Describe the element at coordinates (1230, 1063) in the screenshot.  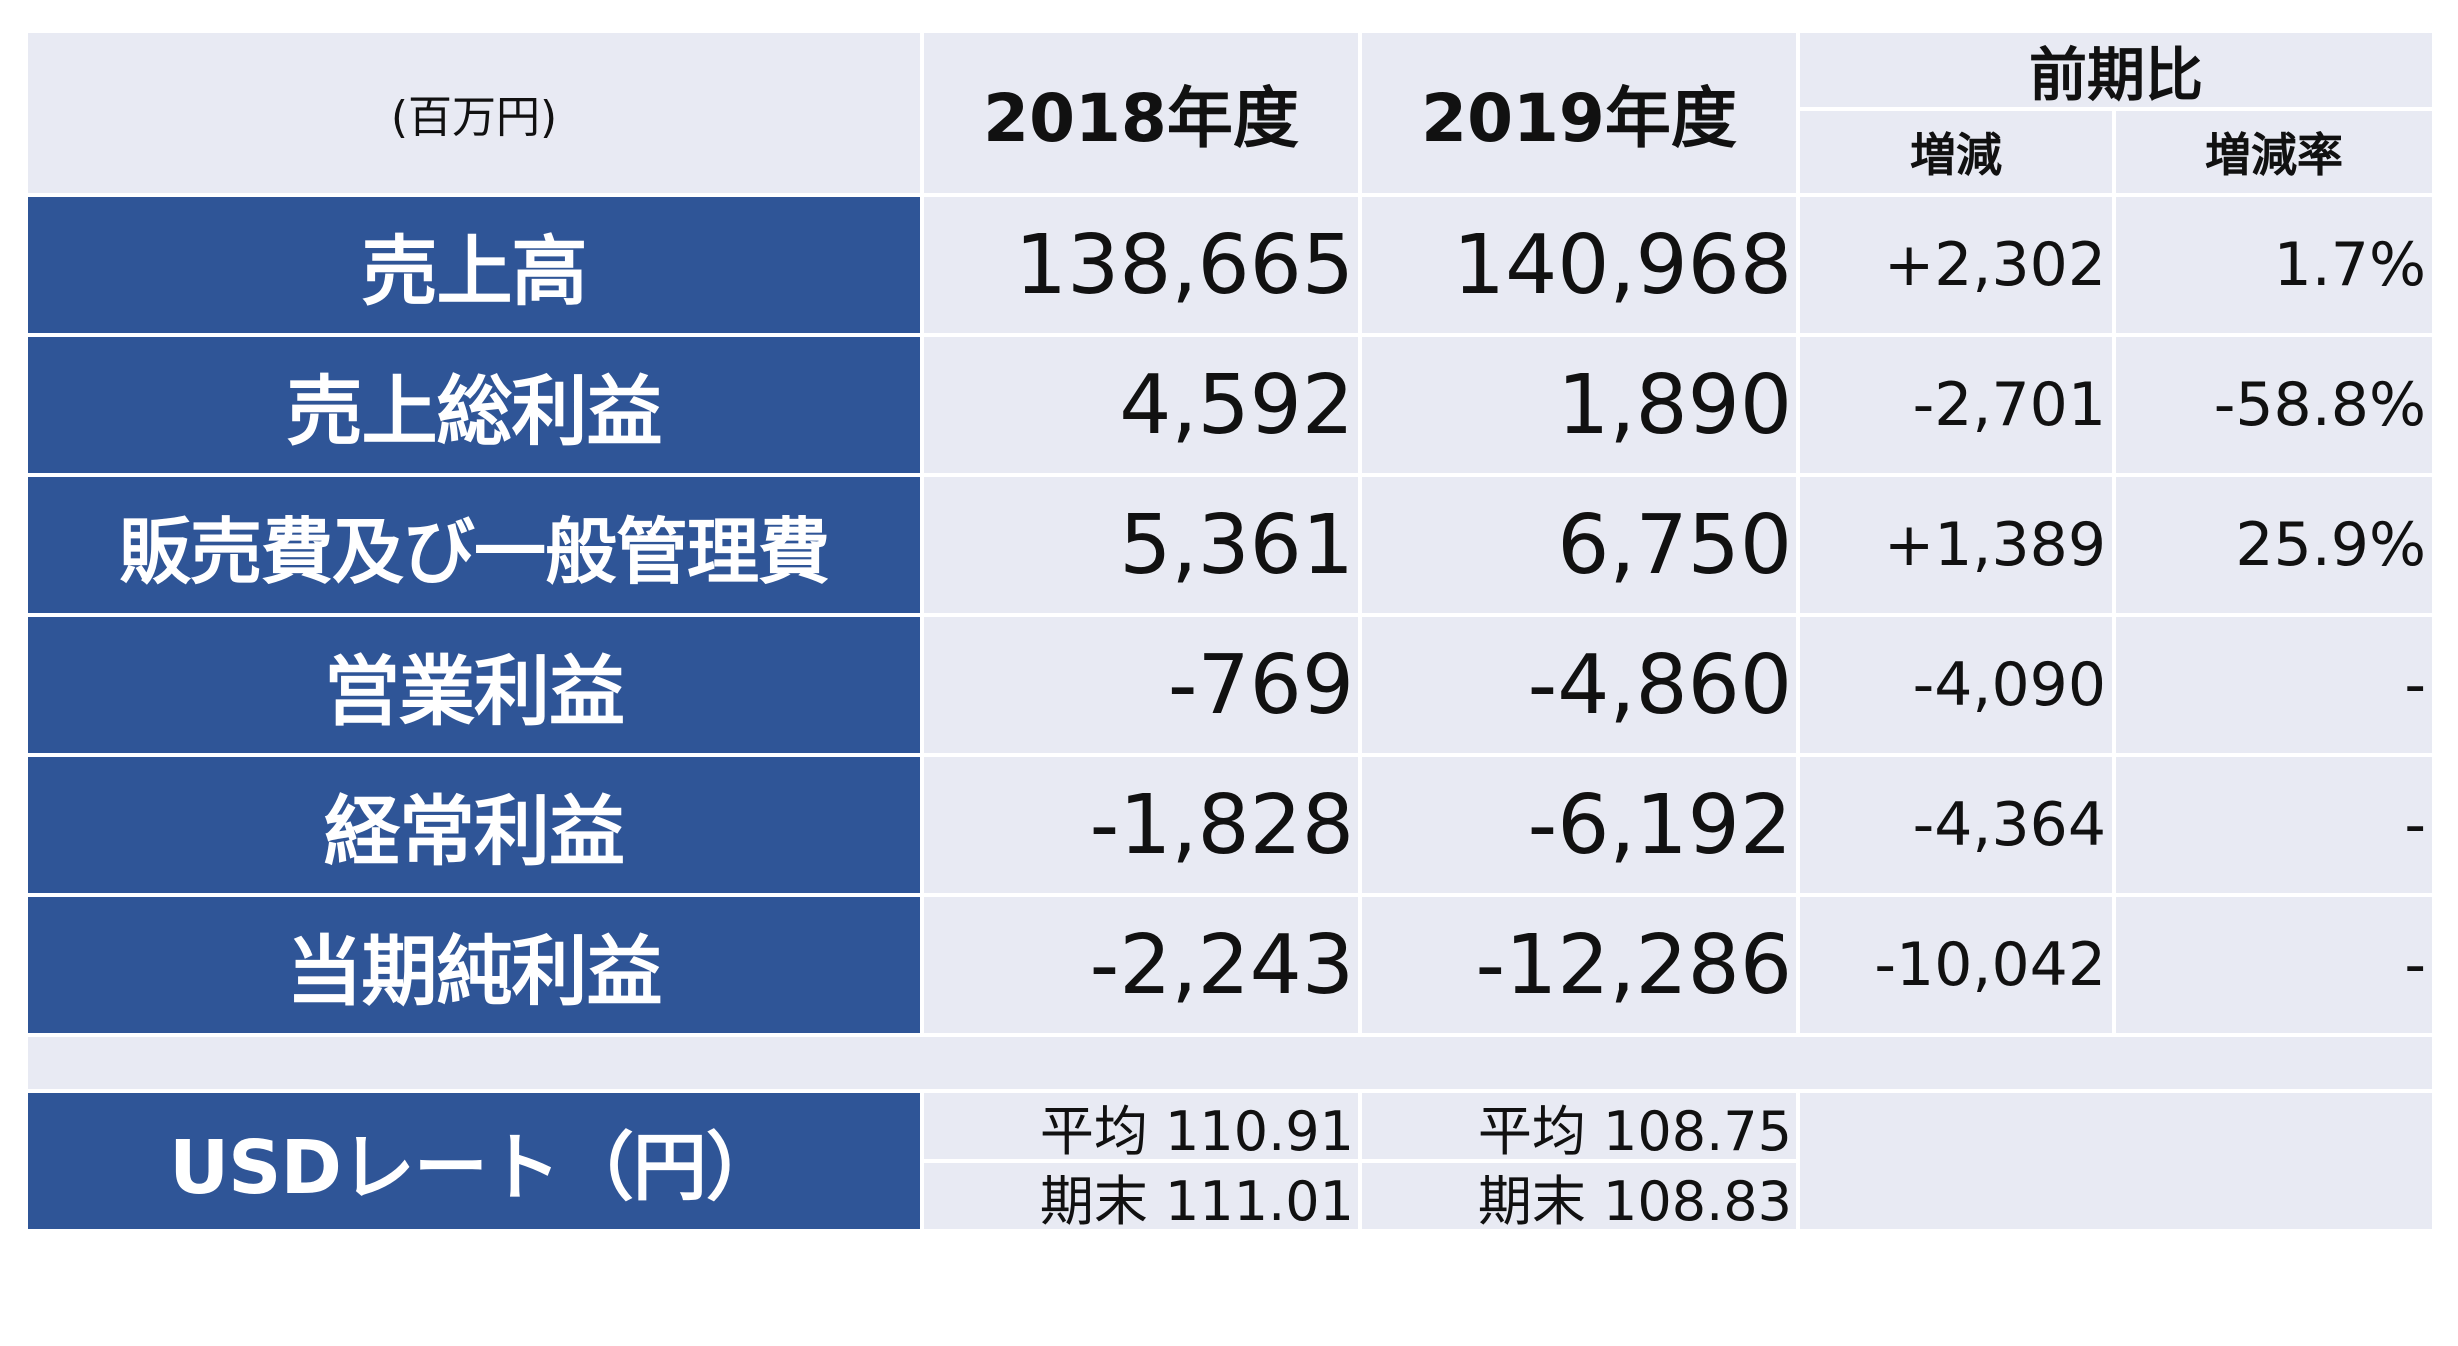
I see `spacer-row` at that location.